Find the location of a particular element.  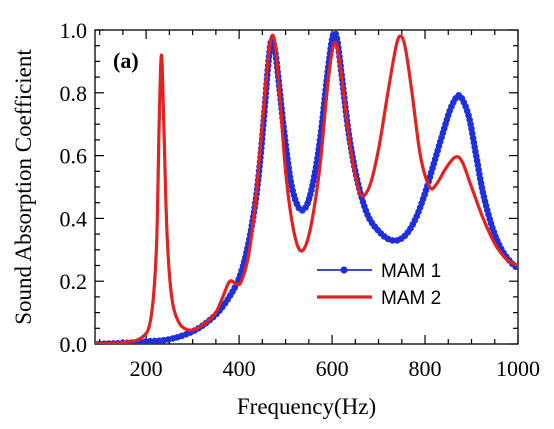

legend-marker-mam1 is located at coordinates (344, 270).